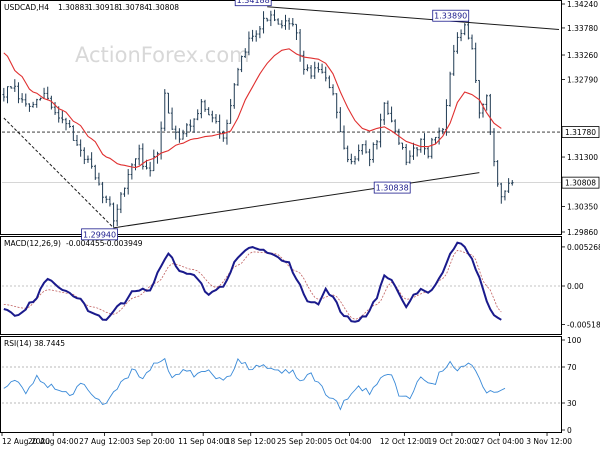 This screenshot has width=600, height=450. What do you see at coordinates (18, 343) in the screenshot?
I see `rsi-header-title: RSI(14)` at bounding box center [18, 343].